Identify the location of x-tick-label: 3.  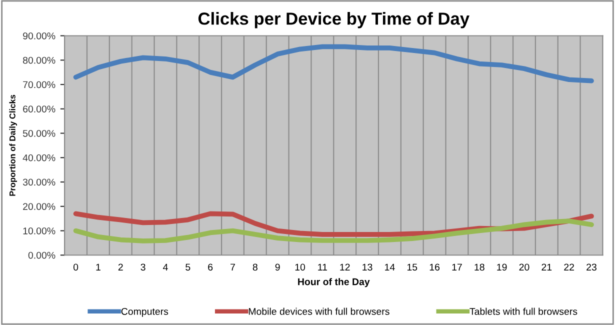
(143, 267).